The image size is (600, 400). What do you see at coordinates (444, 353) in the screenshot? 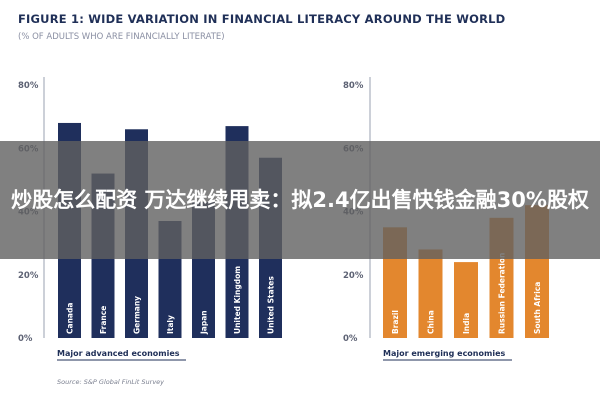
I see `group-label: Major emerging economies` at bounding box center [444, 353].